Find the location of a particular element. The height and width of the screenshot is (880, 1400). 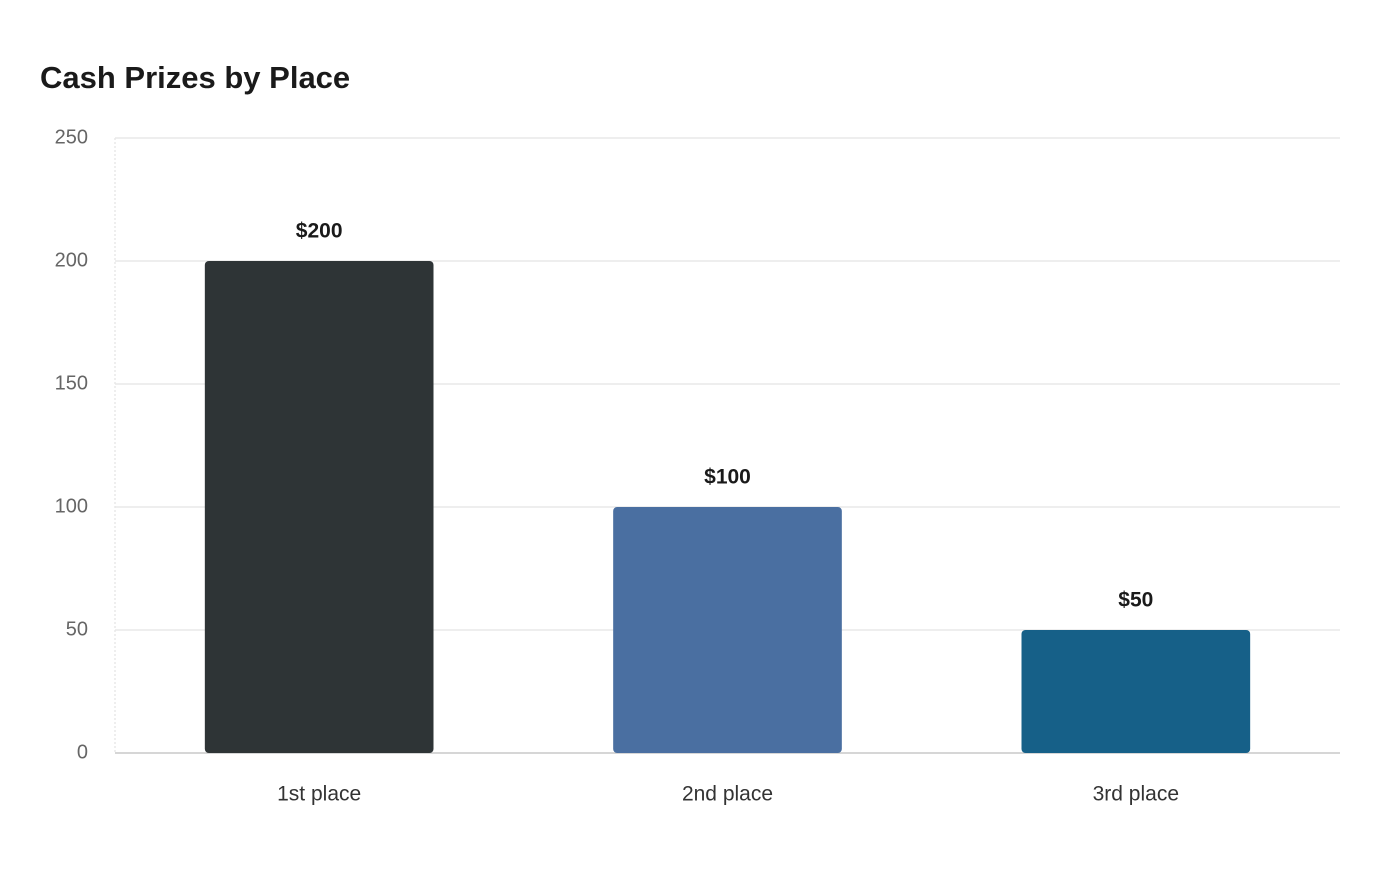

y-tick-label: 250 is located at coordinates (71, 137).